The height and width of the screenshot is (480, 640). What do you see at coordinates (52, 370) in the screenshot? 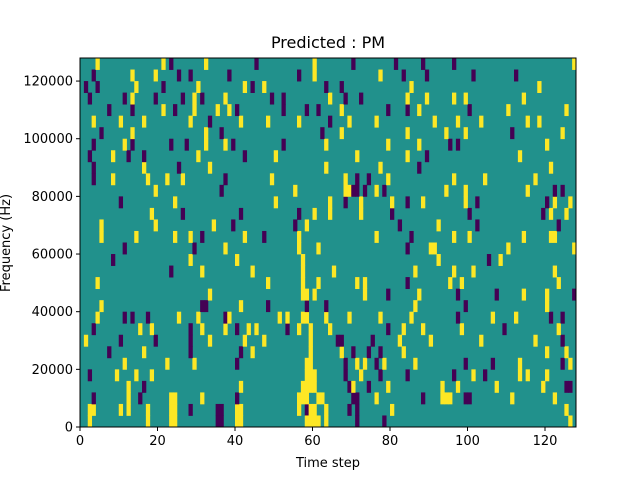
I see `y-tick-label: 20000` at bounding box center [52, 370].